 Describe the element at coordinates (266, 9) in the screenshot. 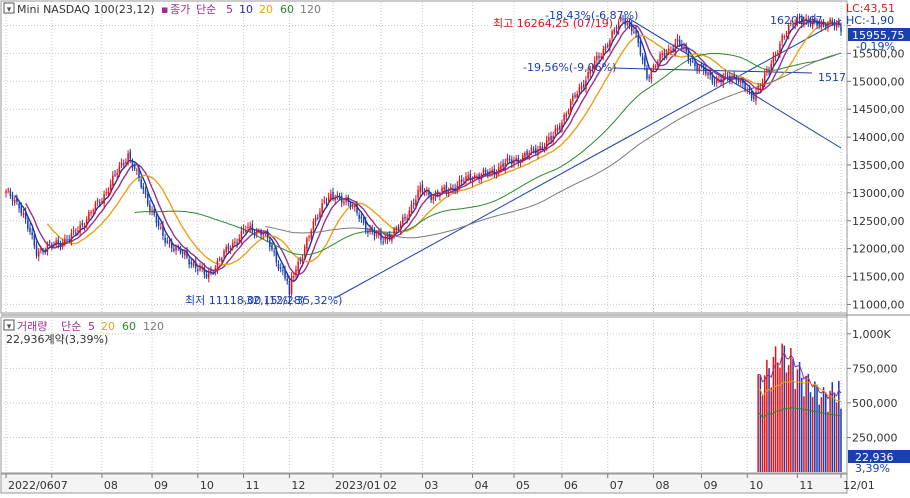

I see `legend-ma20: 20` at that location.